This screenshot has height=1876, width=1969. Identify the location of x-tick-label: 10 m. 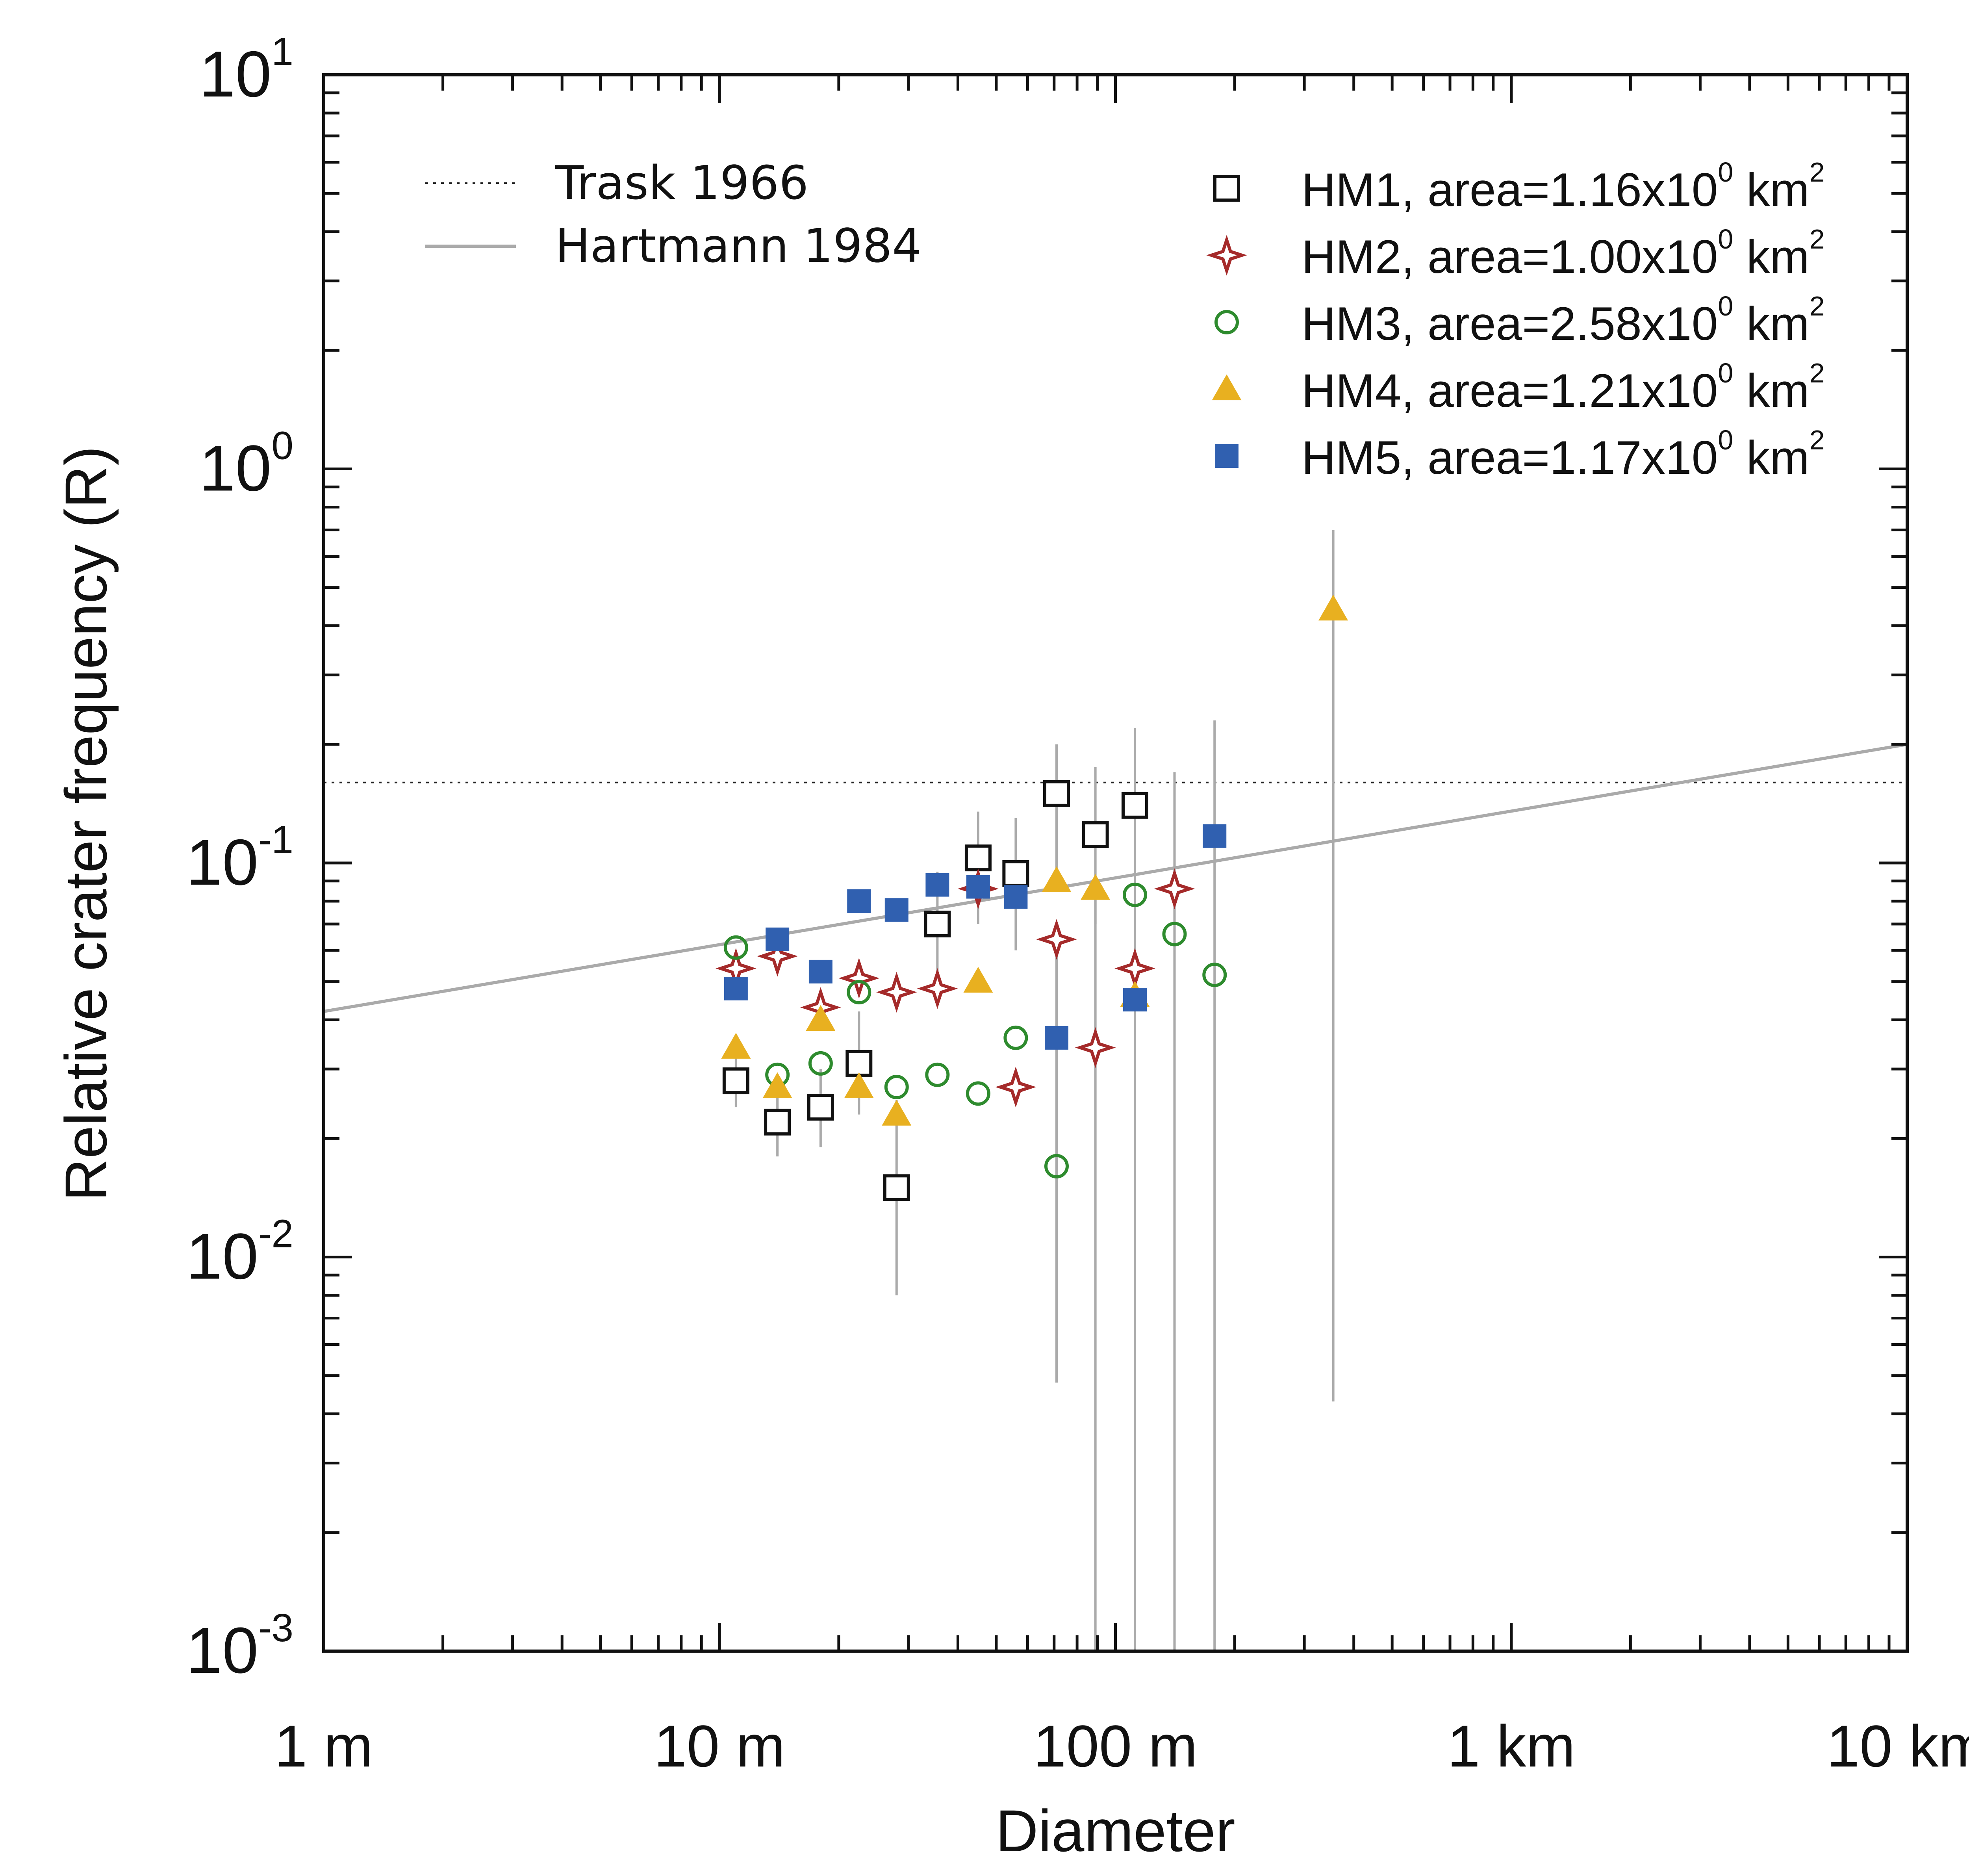
(719, 1746).